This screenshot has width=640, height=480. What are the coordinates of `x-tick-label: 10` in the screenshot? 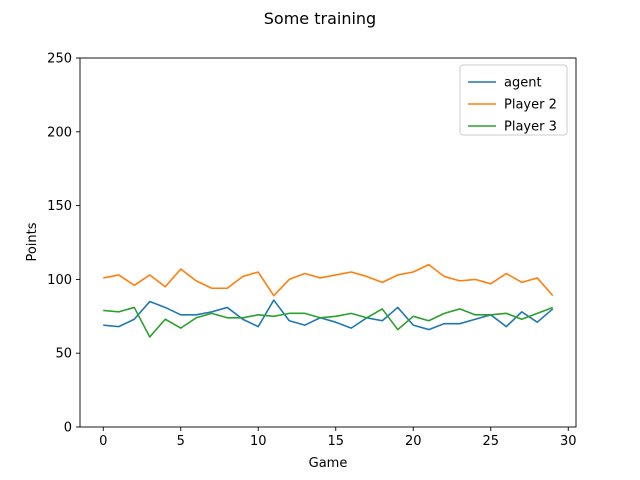 It's located at (258, 441).